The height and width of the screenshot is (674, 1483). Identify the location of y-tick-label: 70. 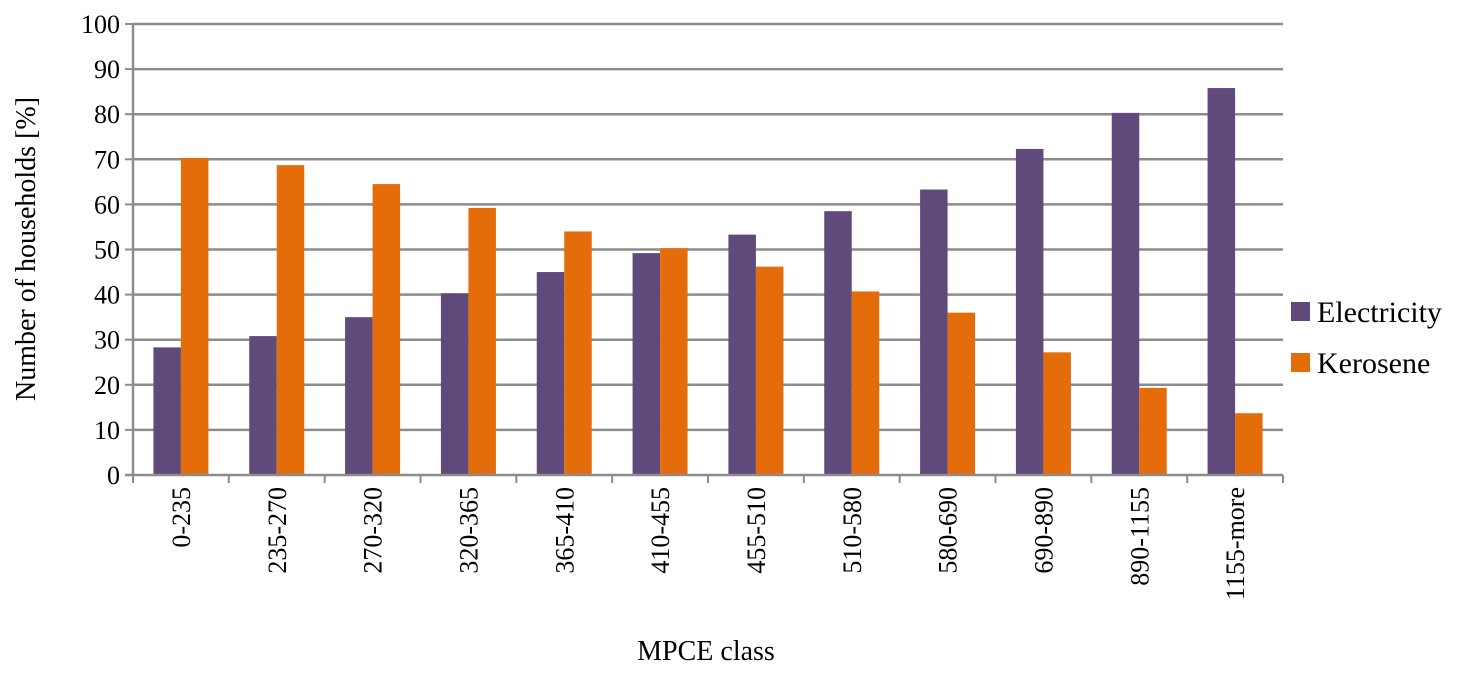
(107, 159).